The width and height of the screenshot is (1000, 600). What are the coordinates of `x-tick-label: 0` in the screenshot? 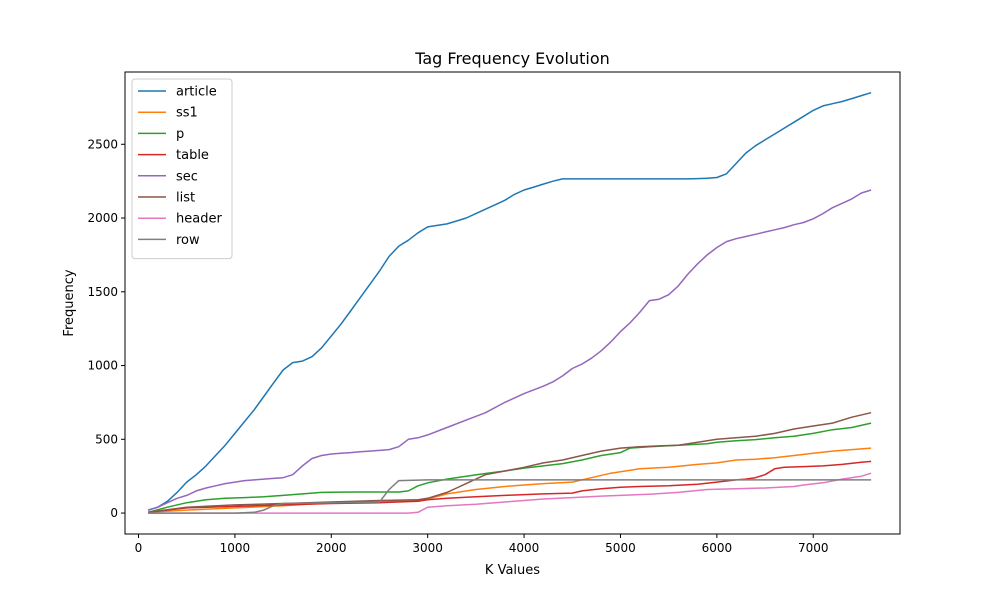 It's located at (139, 548).